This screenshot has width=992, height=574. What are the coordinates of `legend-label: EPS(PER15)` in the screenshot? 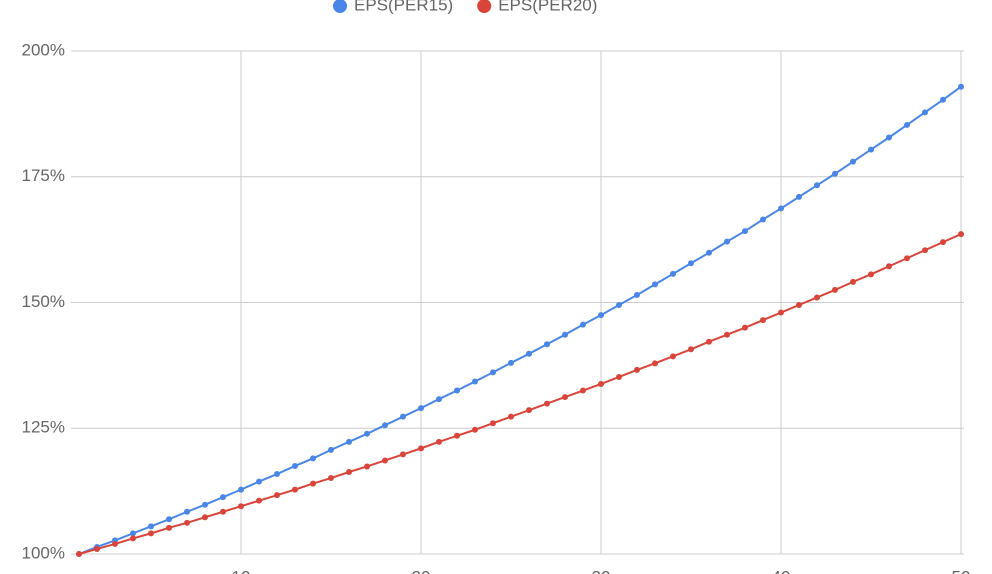 It's located at (403, 7).